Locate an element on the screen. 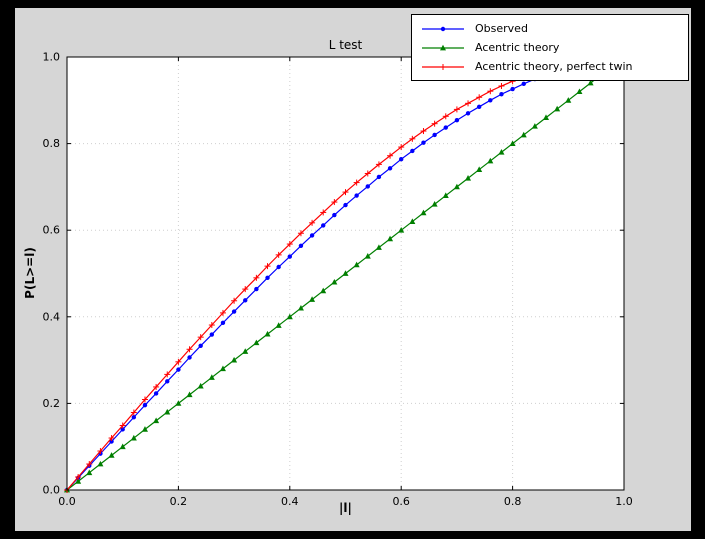 Image resolution: width=705 pixels, height=539 pixels. y-axis-label: P(L>=l) is located at coordinates (30, 273).